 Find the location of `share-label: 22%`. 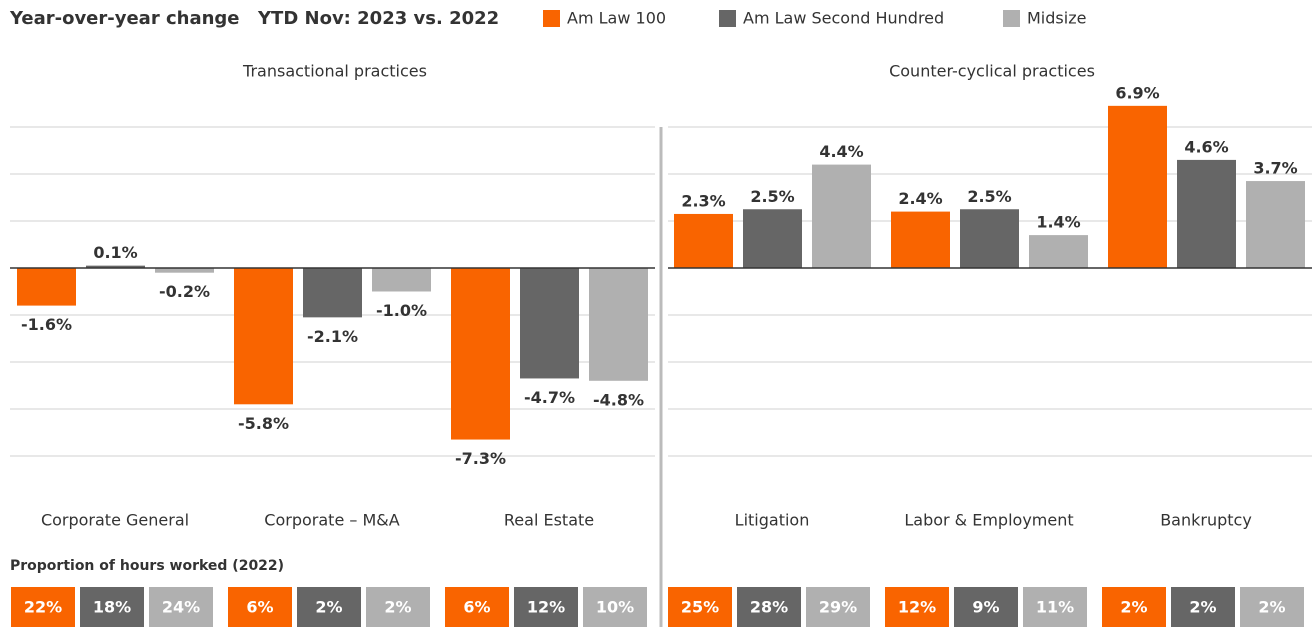

share-label: 22% is located at coordinates (43, 607).